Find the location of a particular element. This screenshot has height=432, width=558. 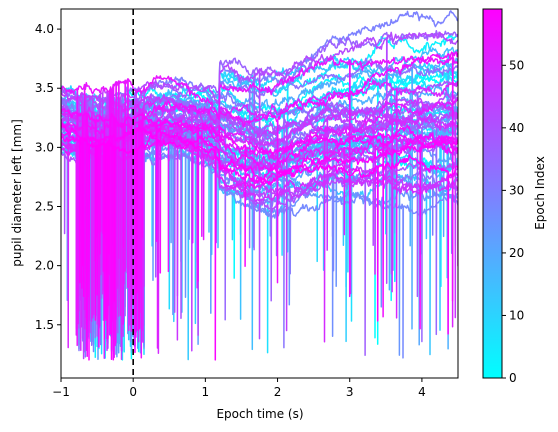

colorbar-tick-label: 10 is located at coordinates (516, 315).